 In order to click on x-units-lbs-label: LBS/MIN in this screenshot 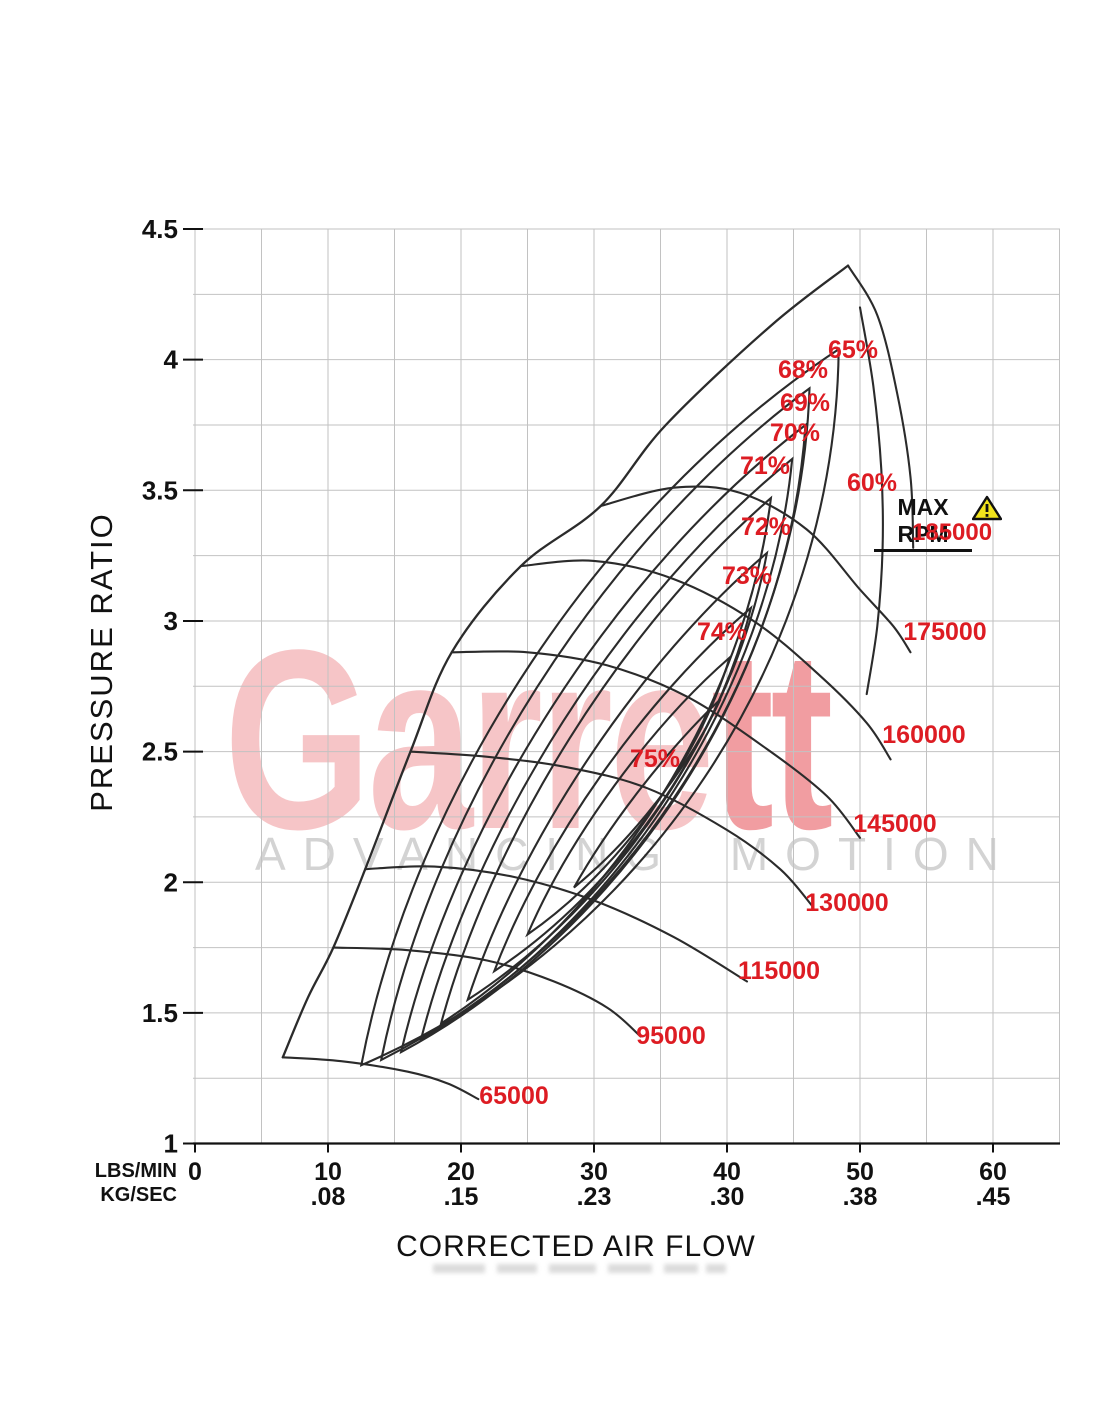, I will do `click(136, 1171)`.